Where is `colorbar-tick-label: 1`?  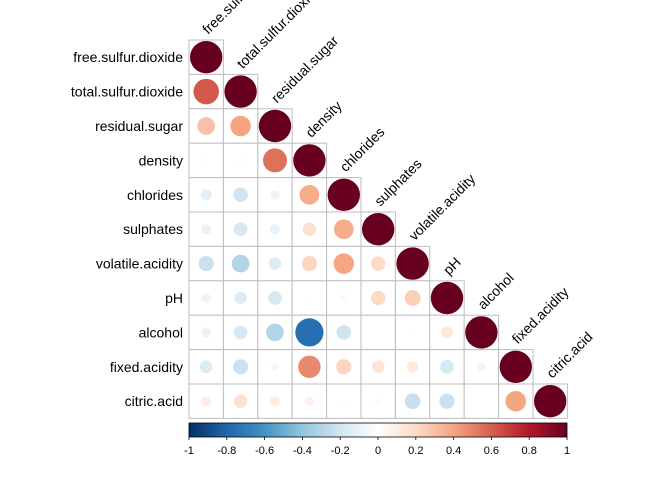 colorbar-tick-label: 1 is located at coordinates (567, 451).